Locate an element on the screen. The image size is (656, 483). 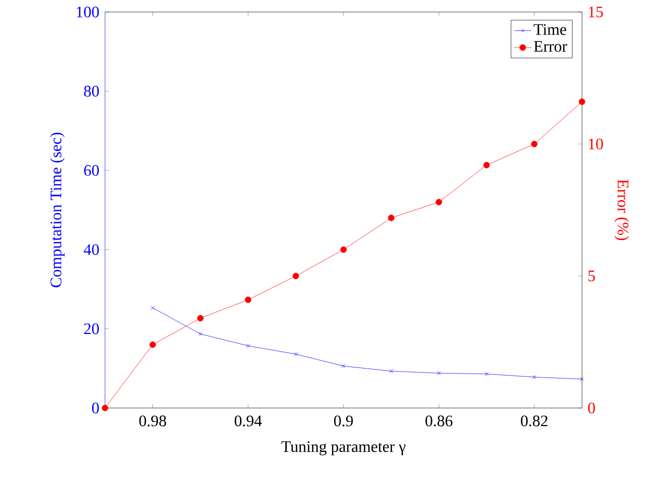
y-tick-label: 40 is located at coordinates (91, 249).